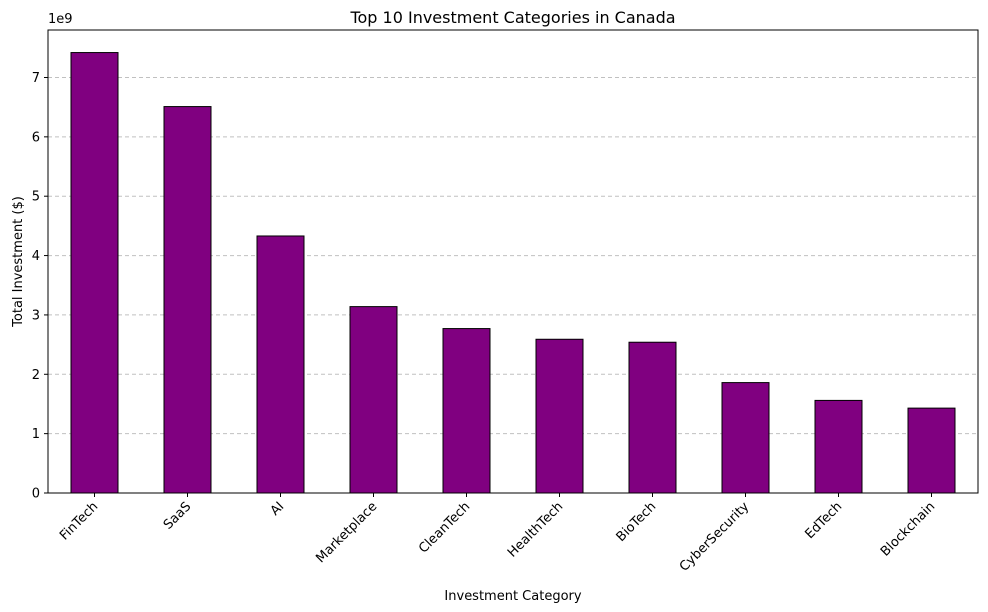  What do you see at coordinates (36, 197) in the screenshot?
I see `y-tick-label: 5` at bounding box center [36, 197].